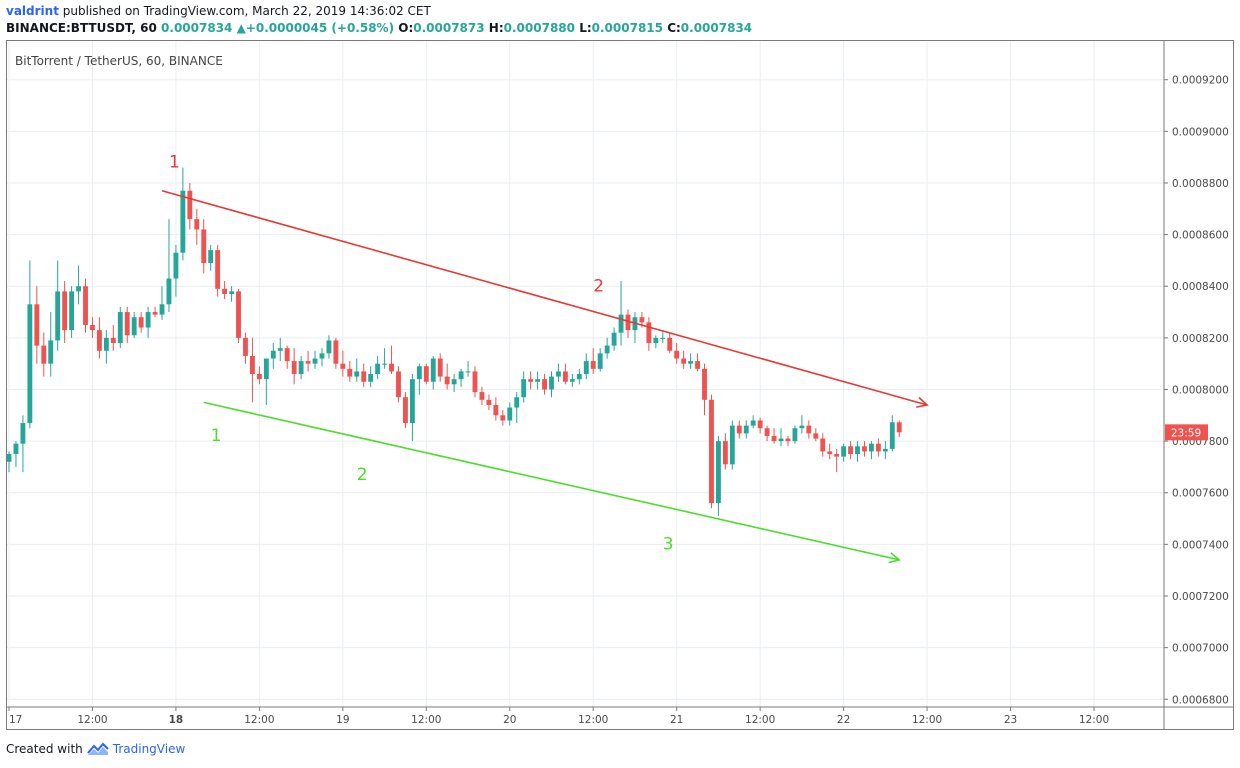 This screenshot has width=1240, height=768. Describe the element at coordinates (922, 402) in the screenshot. I see `resistance-arrowhead` at that location.